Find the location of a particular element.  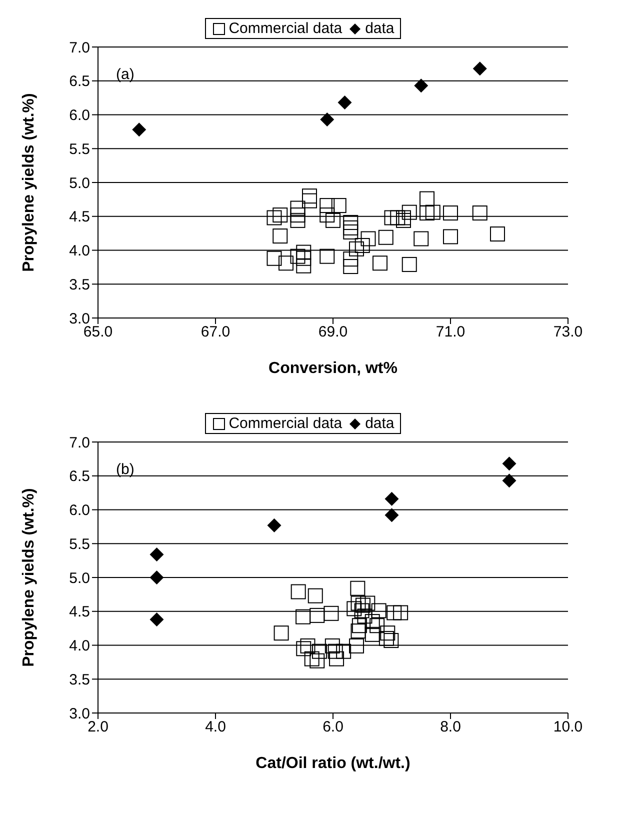

x-tick-label: 2.0 is located at coordinates (98, 727).